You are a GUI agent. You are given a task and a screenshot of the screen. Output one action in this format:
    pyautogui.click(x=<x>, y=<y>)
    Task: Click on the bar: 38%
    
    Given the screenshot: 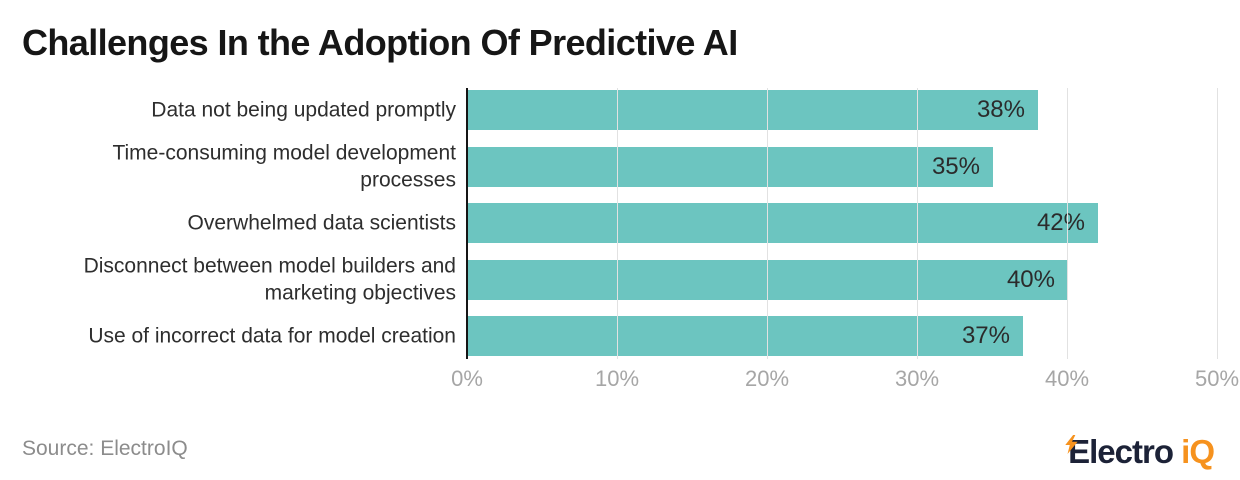 What is the action you would take?
    pyautogui.click(x=753, y=110)
    